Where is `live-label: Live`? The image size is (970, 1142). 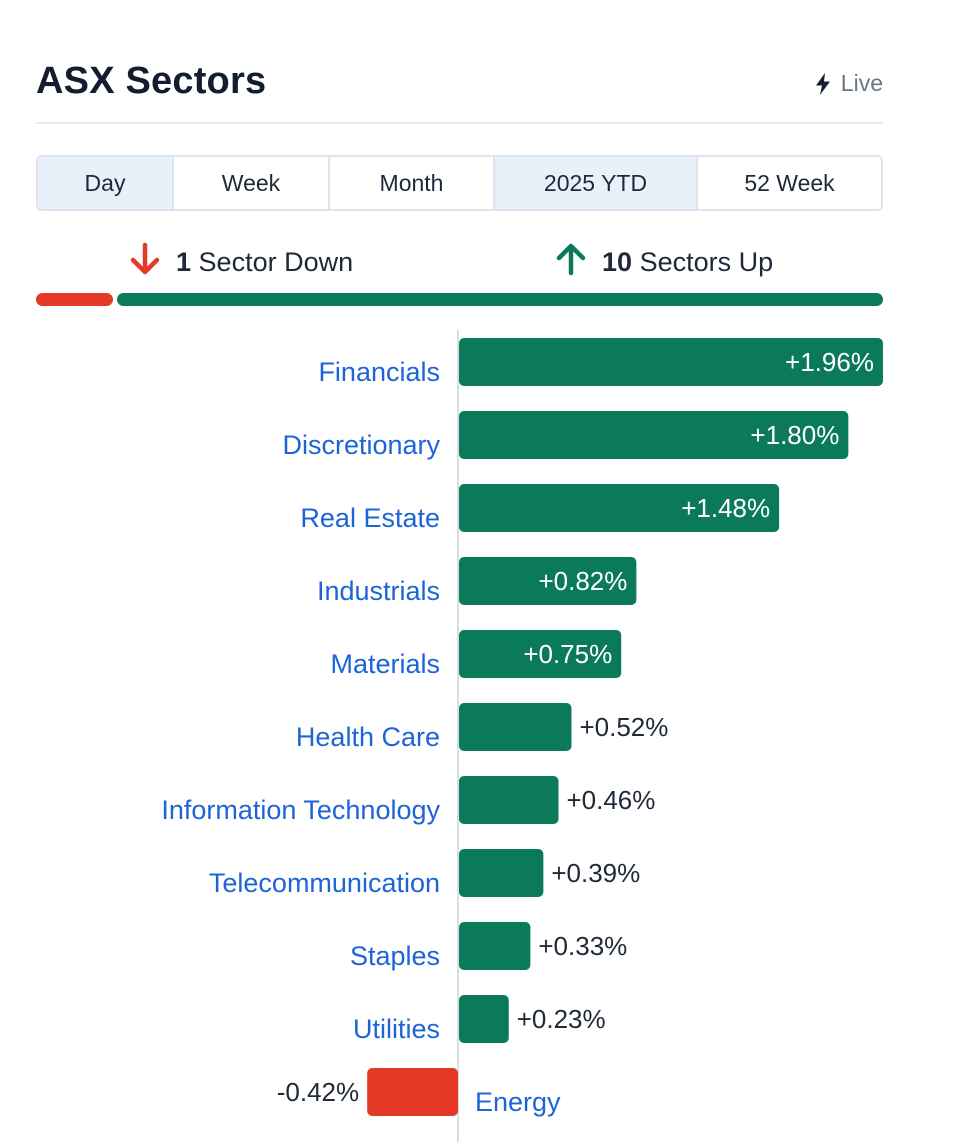 live-label: Live is located at coordinates (861, 83).